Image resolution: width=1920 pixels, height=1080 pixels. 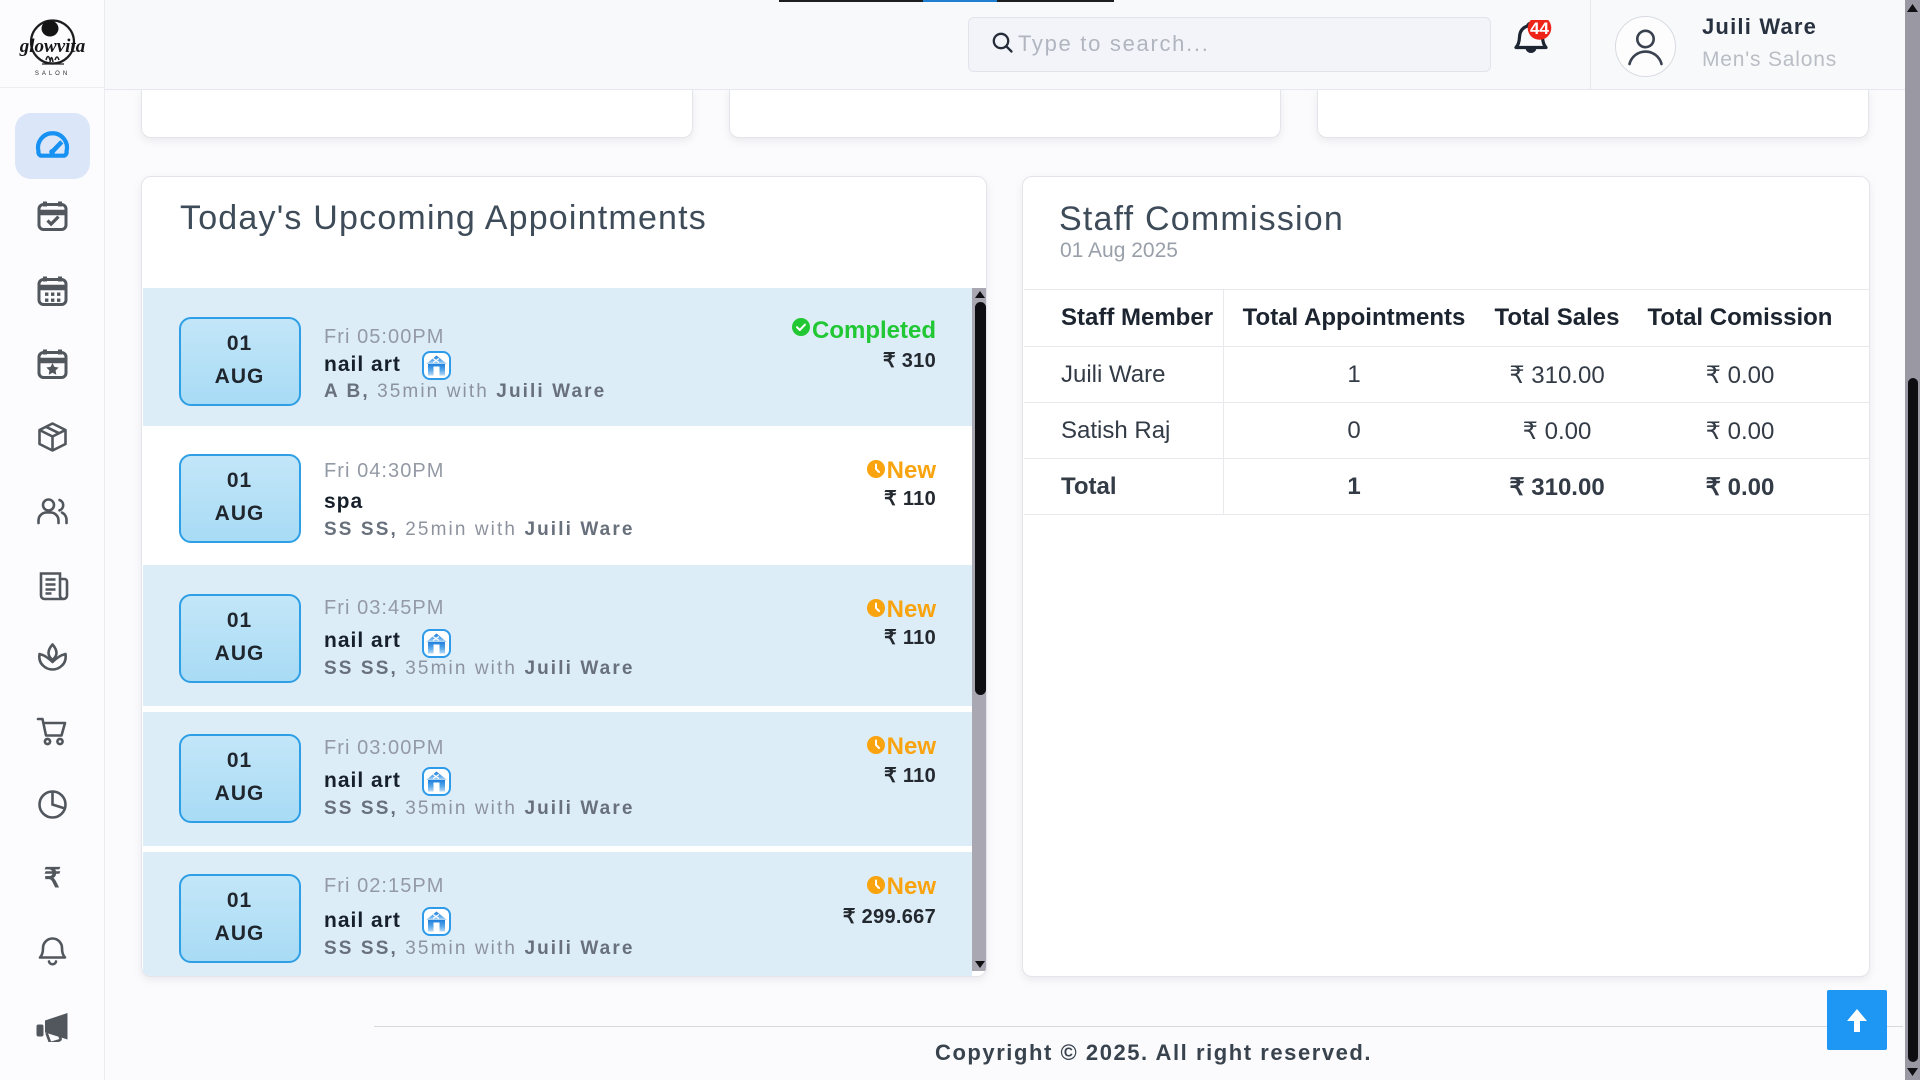 What do you see at coordinates (52, 74) in the screenshot?
I see `svg-text: SALON` at bounding box center [52, 74].